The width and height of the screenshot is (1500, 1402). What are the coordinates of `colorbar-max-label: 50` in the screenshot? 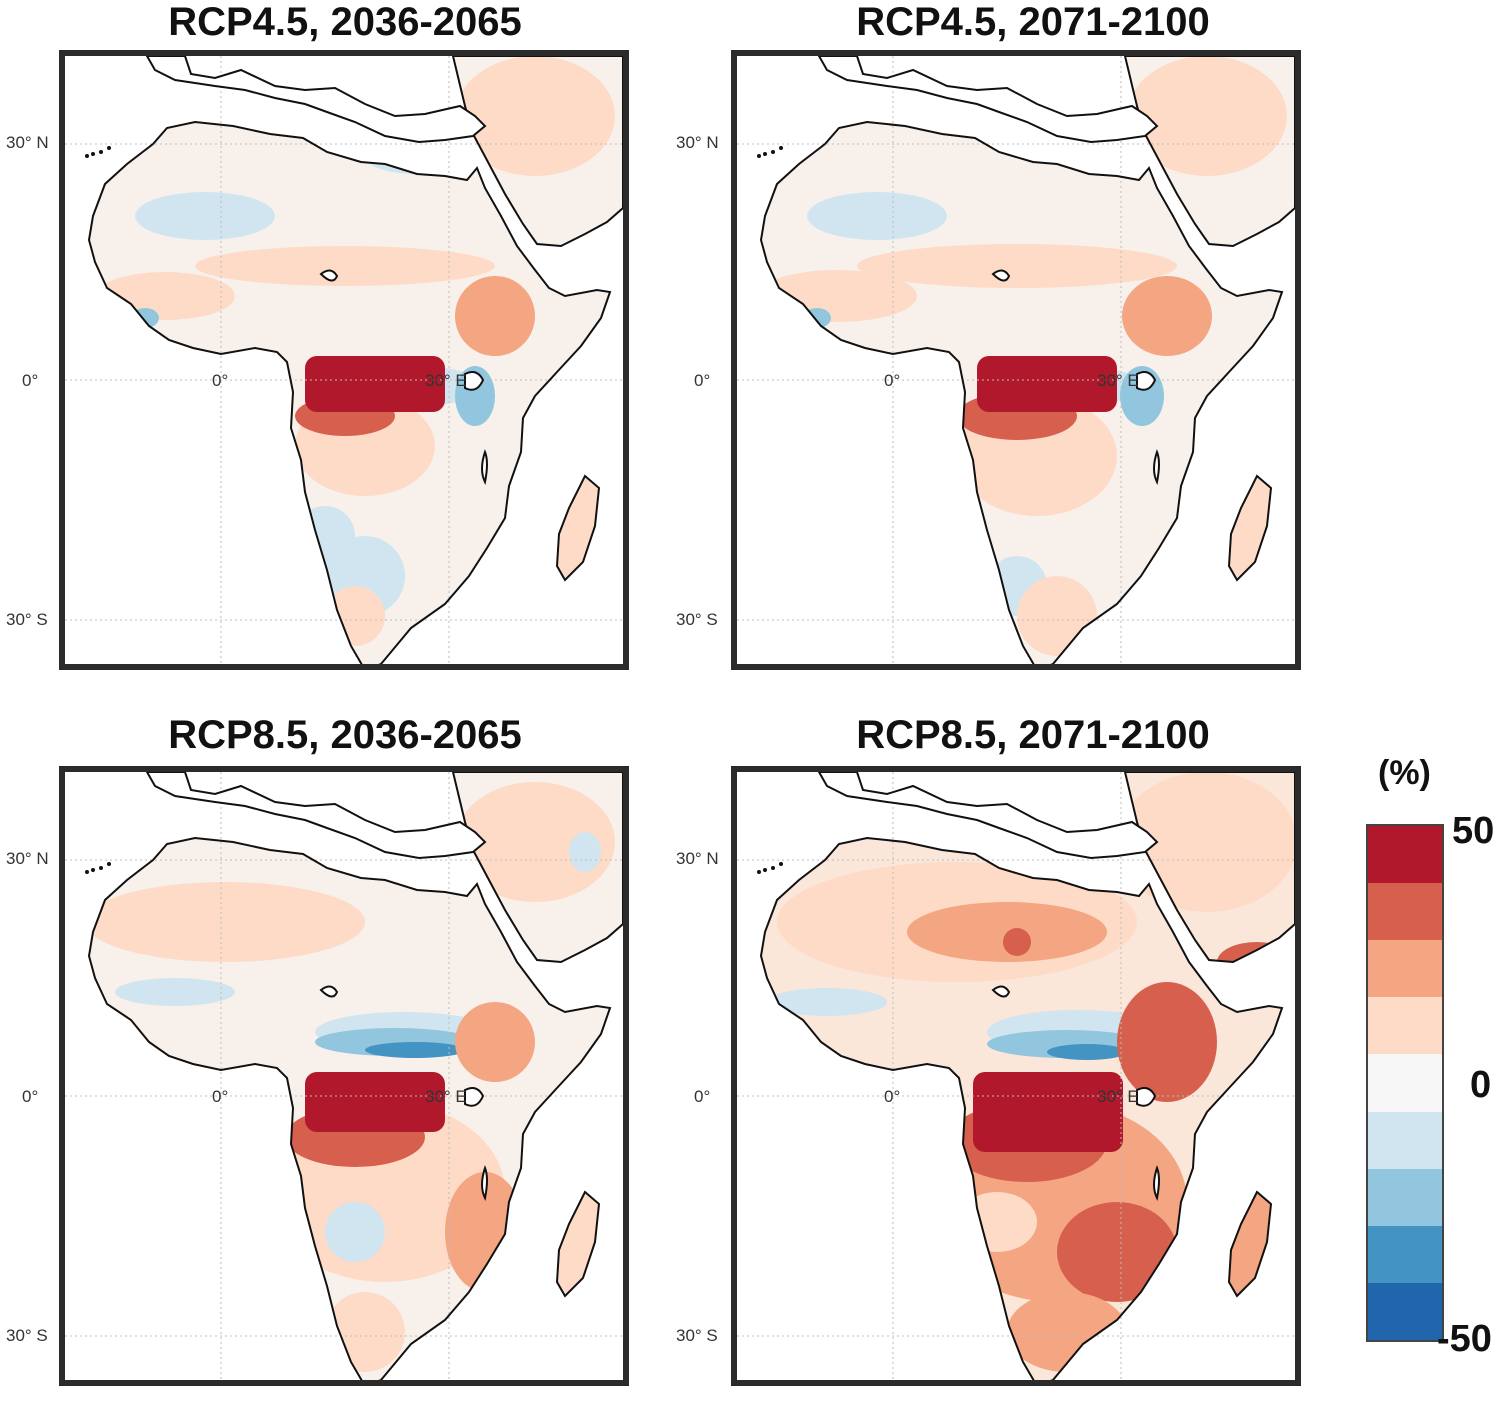 It's located at (1473, 831).